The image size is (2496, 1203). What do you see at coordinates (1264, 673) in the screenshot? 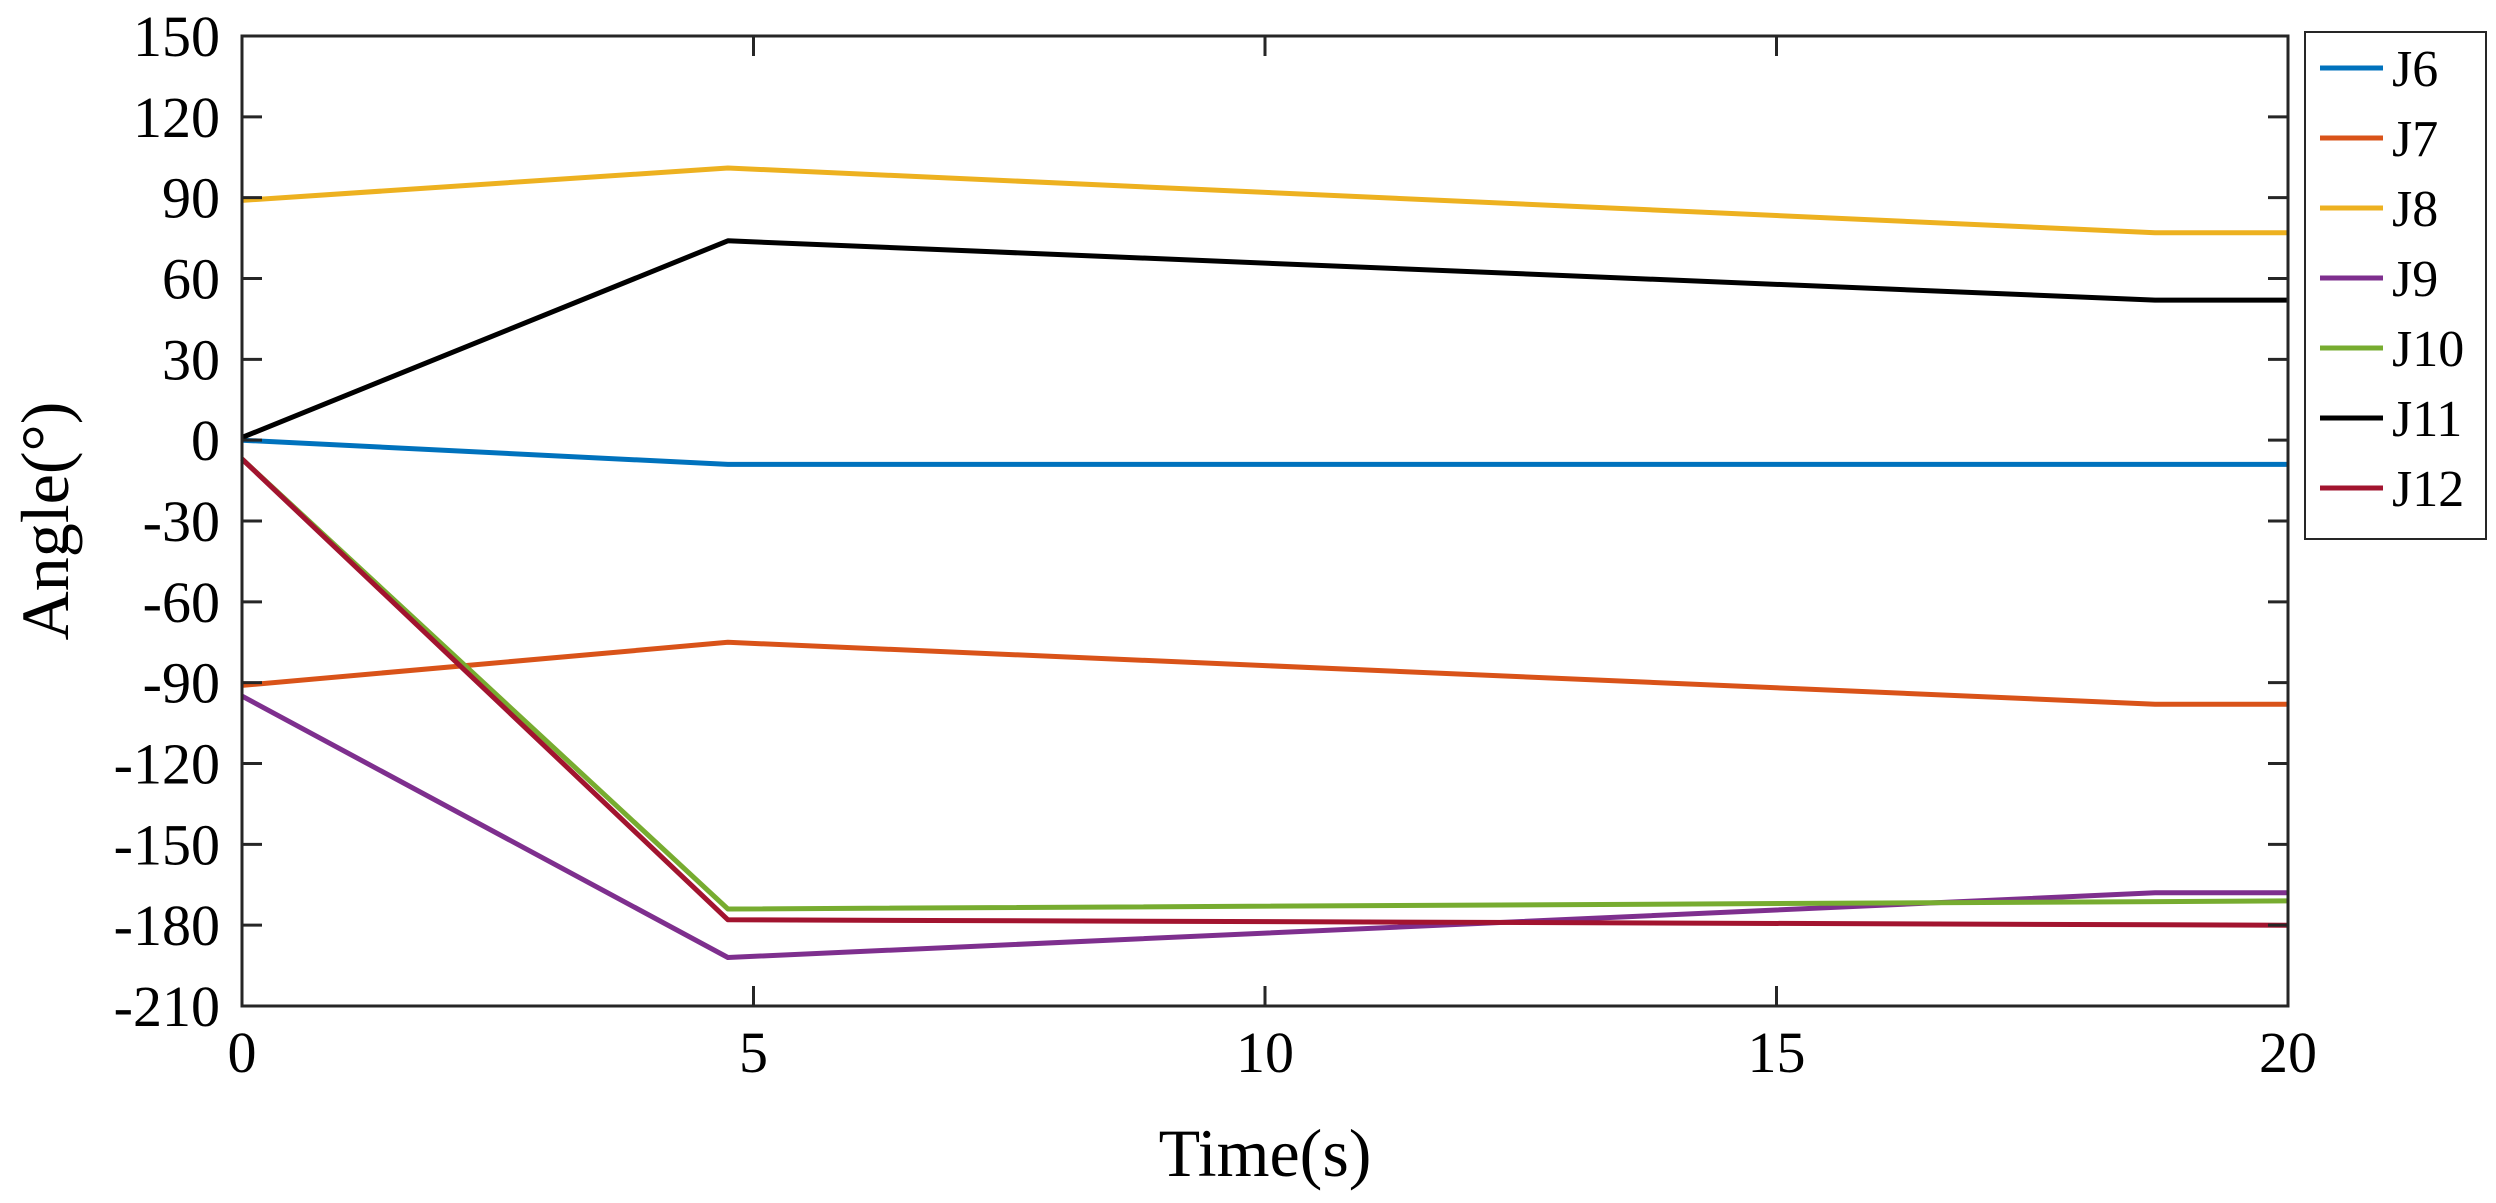
I see `series-line-j7` at bounding box center [1264, 673].